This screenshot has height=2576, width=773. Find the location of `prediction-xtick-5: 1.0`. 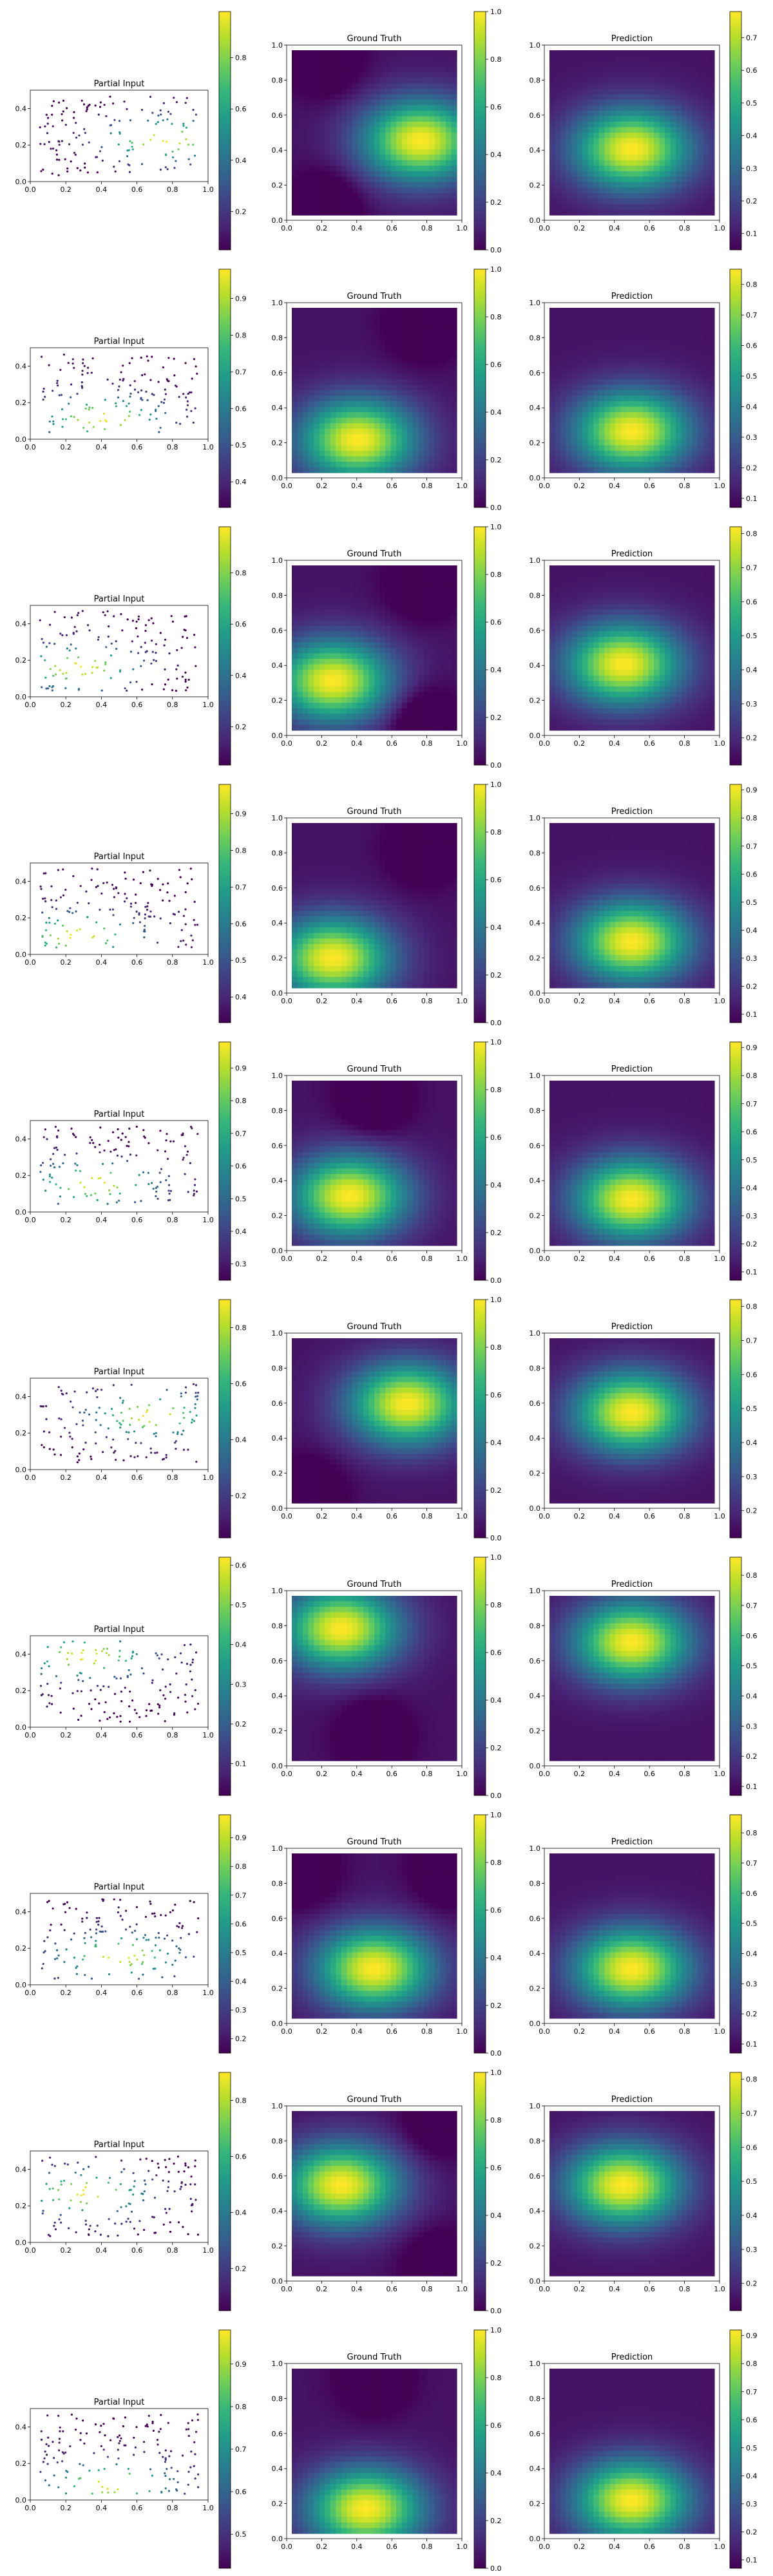

prediction-xtick-5: 1.0 is located at coordinates (720, 1774).